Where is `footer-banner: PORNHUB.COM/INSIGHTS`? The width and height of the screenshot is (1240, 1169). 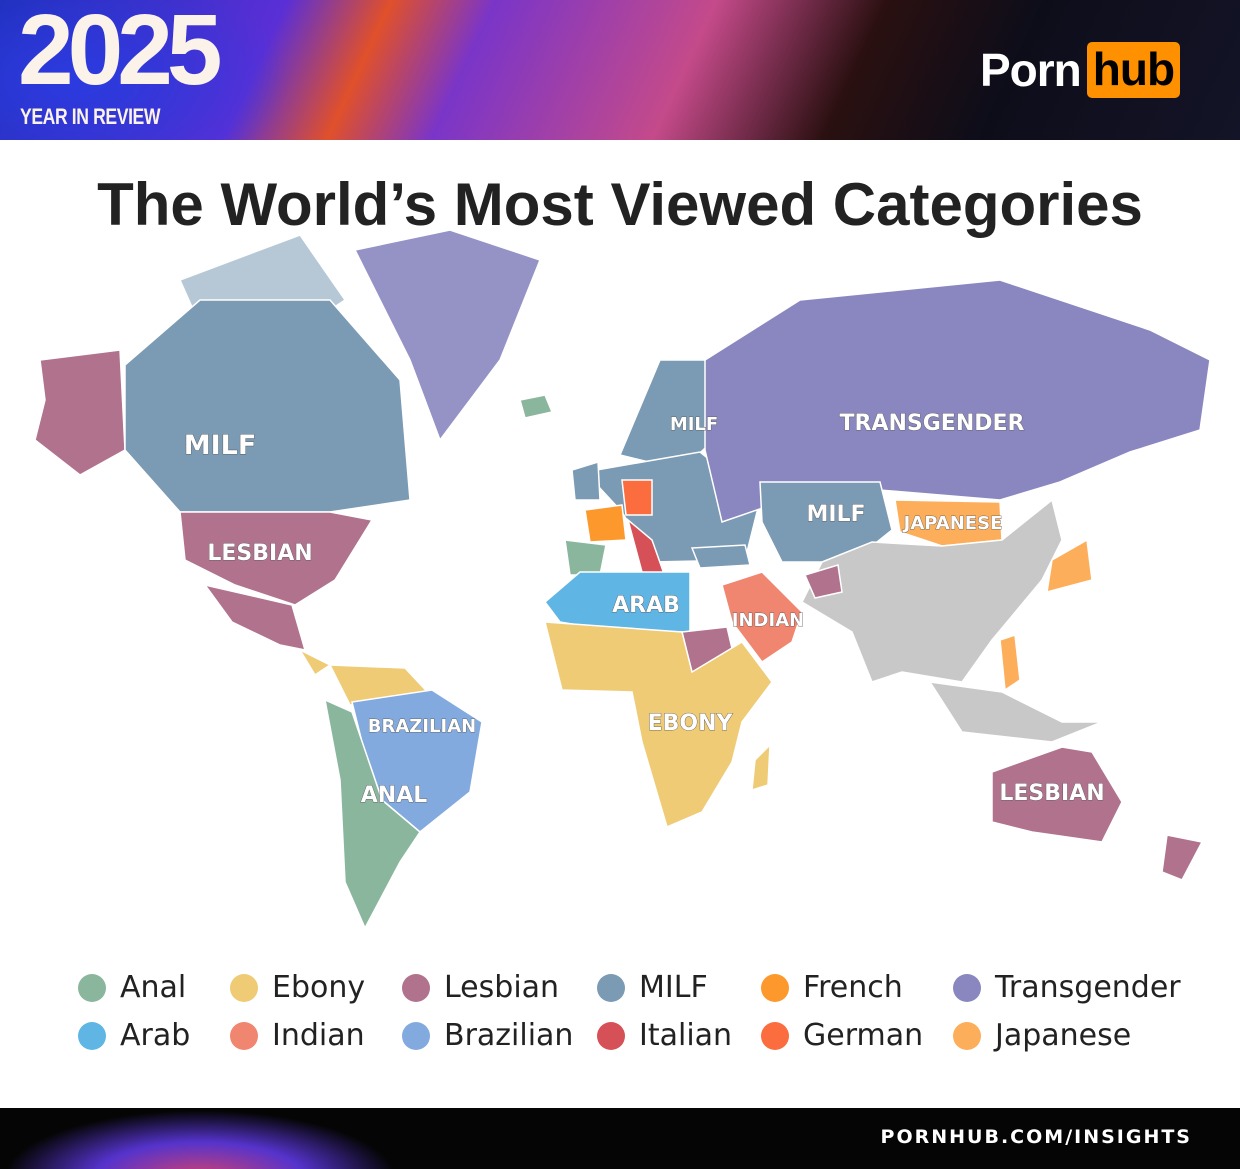
footer-banner: PORNHUB.COM/INSIGHTS is located at coordinates (620, 1138).